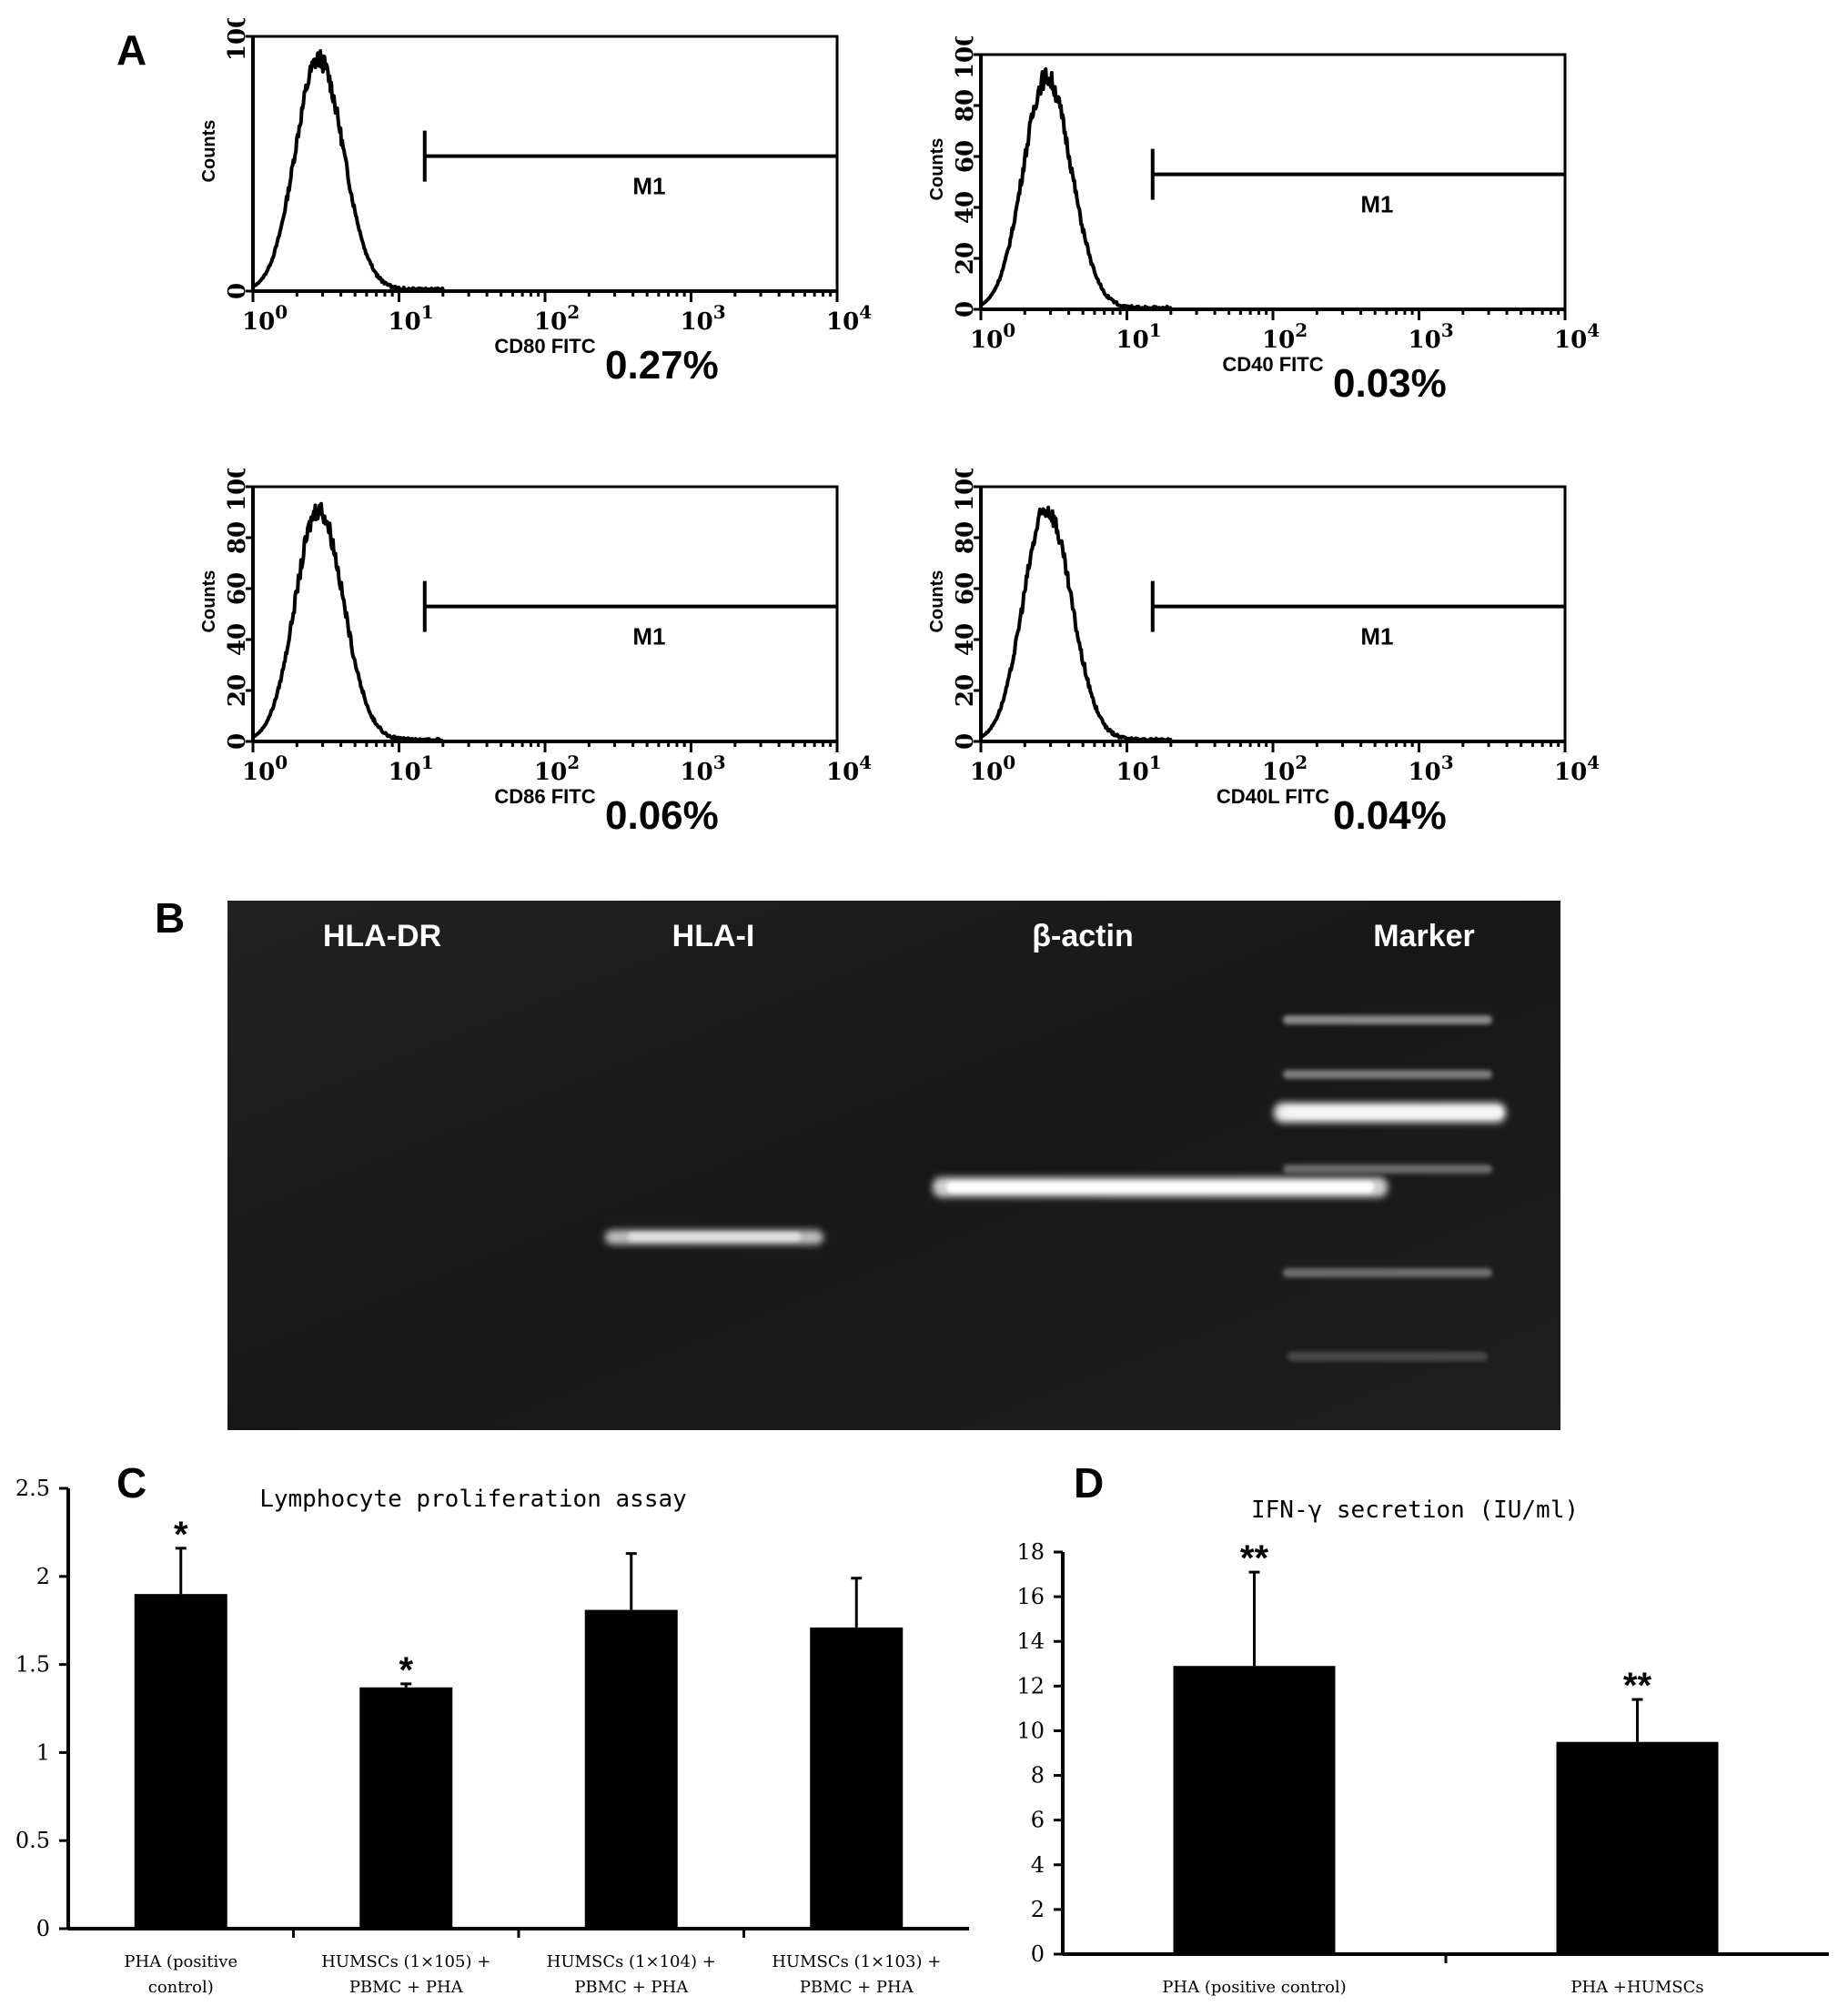 The image size is (1848, 2016). Describe the element at coordinates (631, 1962) in the screenshot. I see `category-label: HUMSCs (1×104) +` at that location.